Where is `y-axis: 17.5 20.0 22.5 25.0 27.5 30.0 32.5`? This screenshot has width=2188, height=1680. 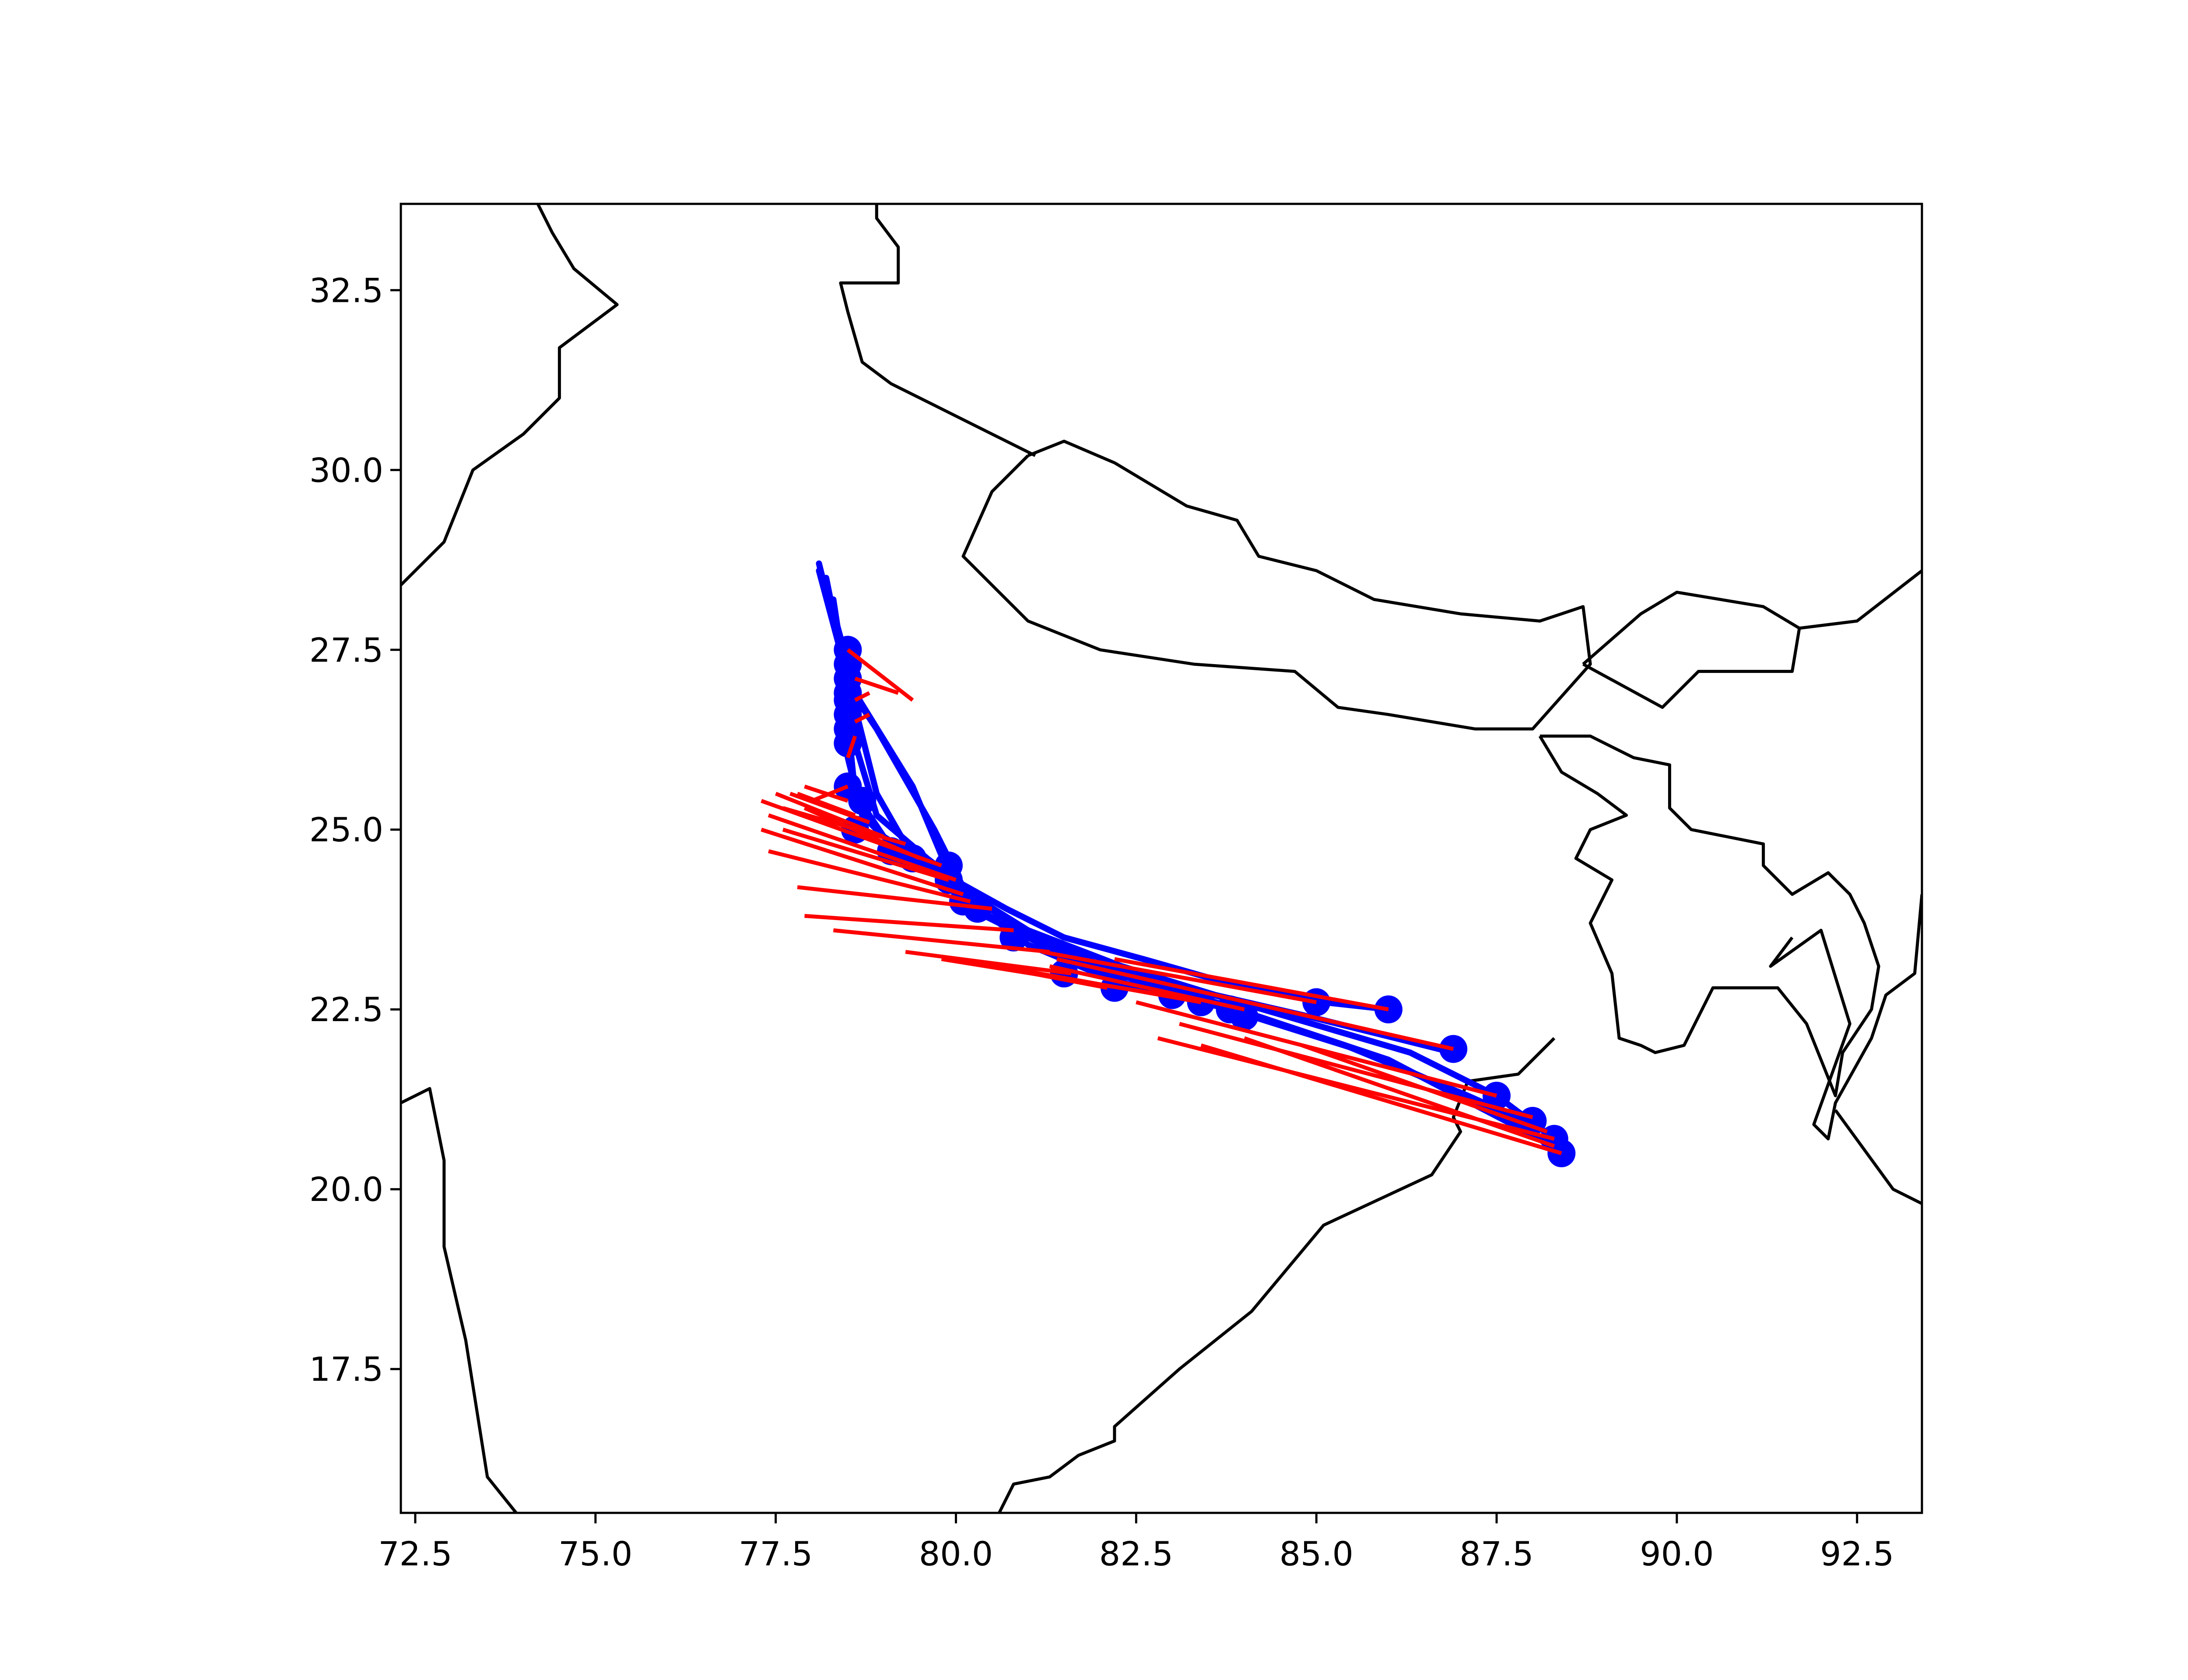 y-axis: 17.5 20.0 22.5 25.0 27.5 30.0 32.5 is located at coordinates (355, 830).